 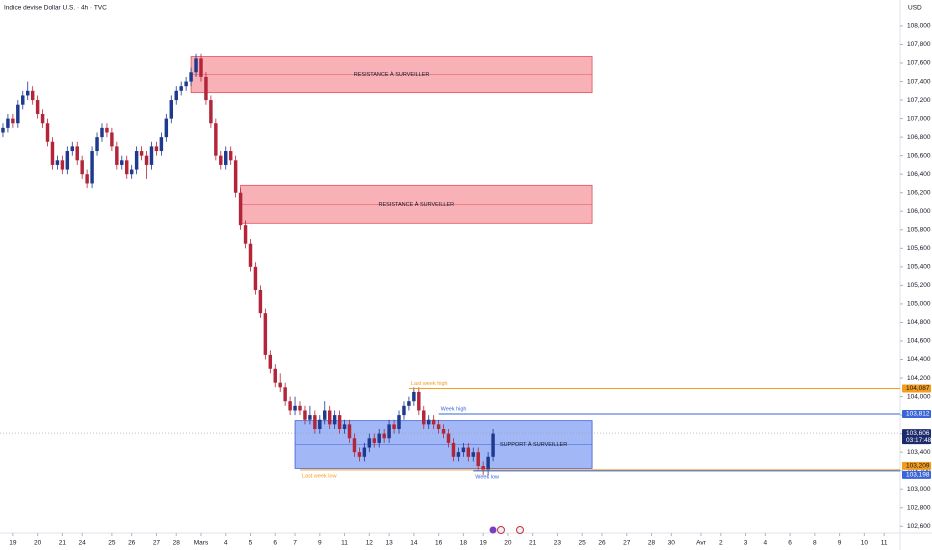 I want to click on axis-price-label: 103,198, so click(x=918, y=475).